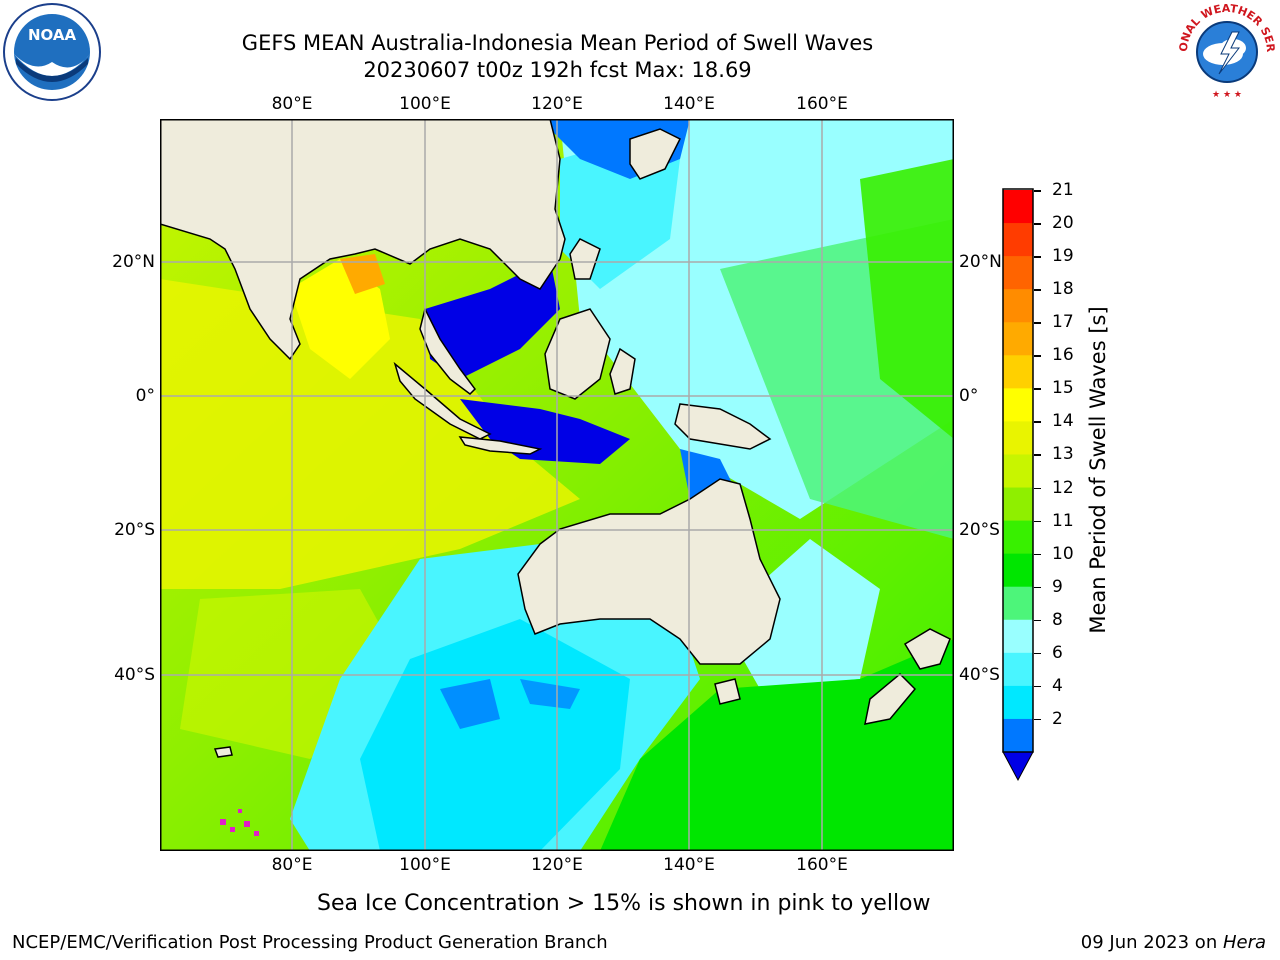 The height and width of the screenshot is (960, 1280). What do you see at coordinates (145, 396) in the screenshot?
I see `lat-tick-left: 0°` at bounding box center [145, 396].